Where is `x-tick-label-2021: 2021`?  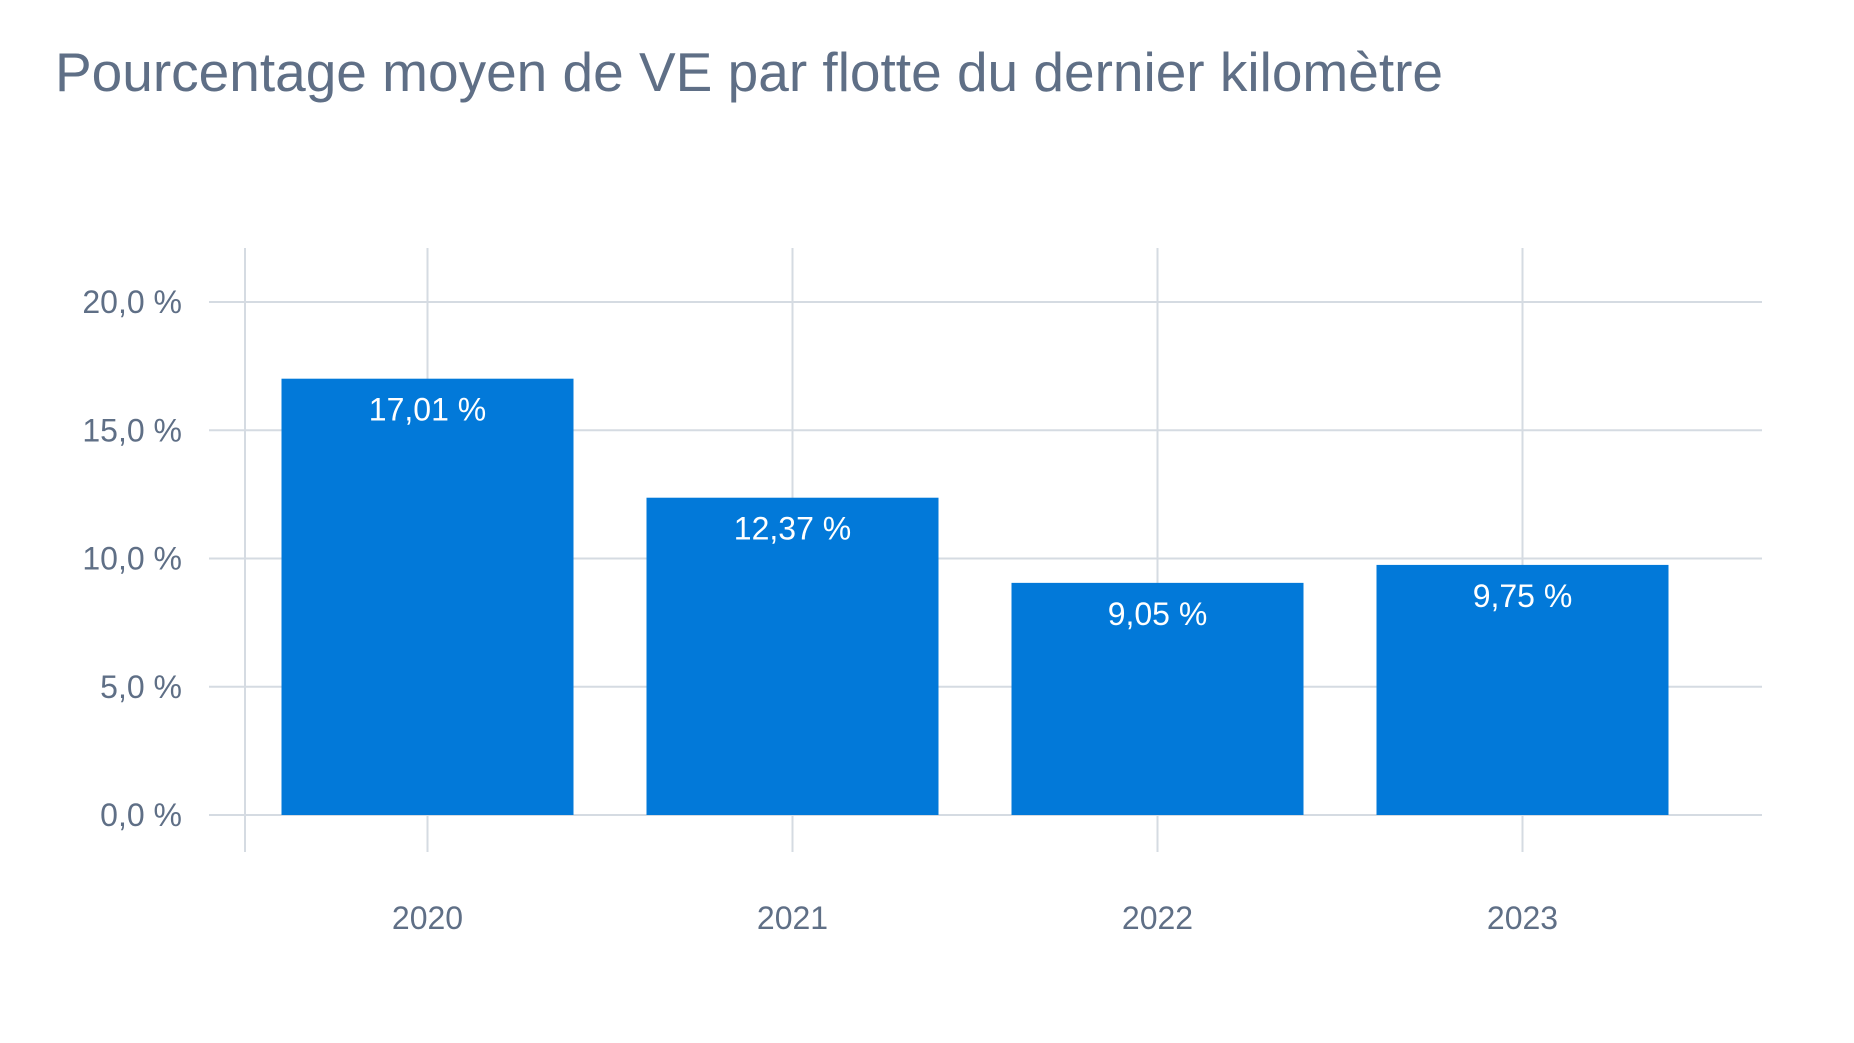
x-tick-label-2021: 2021 is located at coordinates (792, 918).